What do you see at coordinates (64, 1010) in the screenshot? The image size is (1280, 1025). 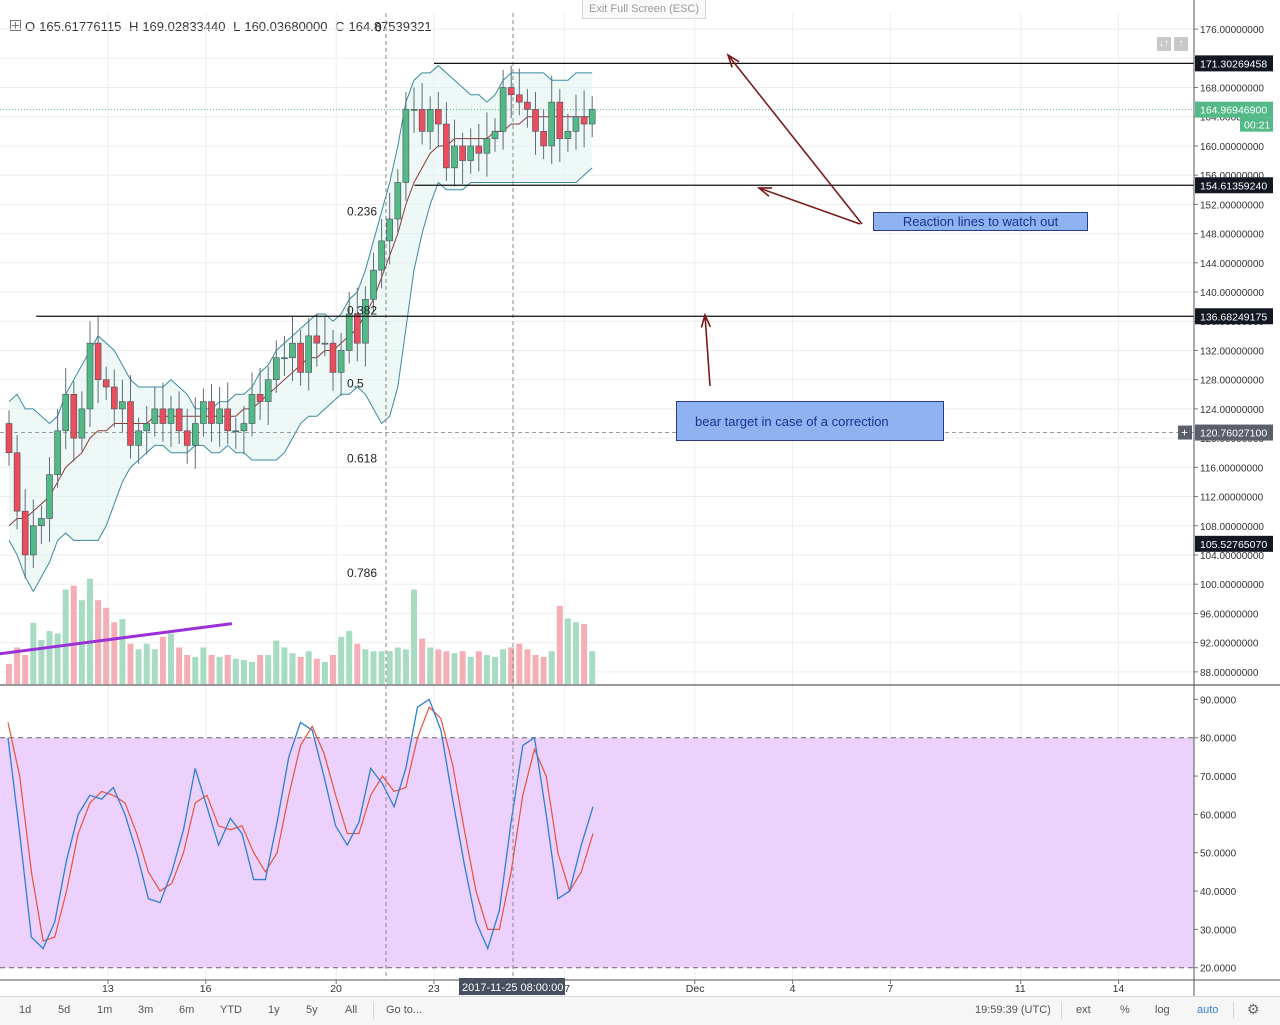 I see `range-5d-button: 5d` at bounding box center [64, 1010].